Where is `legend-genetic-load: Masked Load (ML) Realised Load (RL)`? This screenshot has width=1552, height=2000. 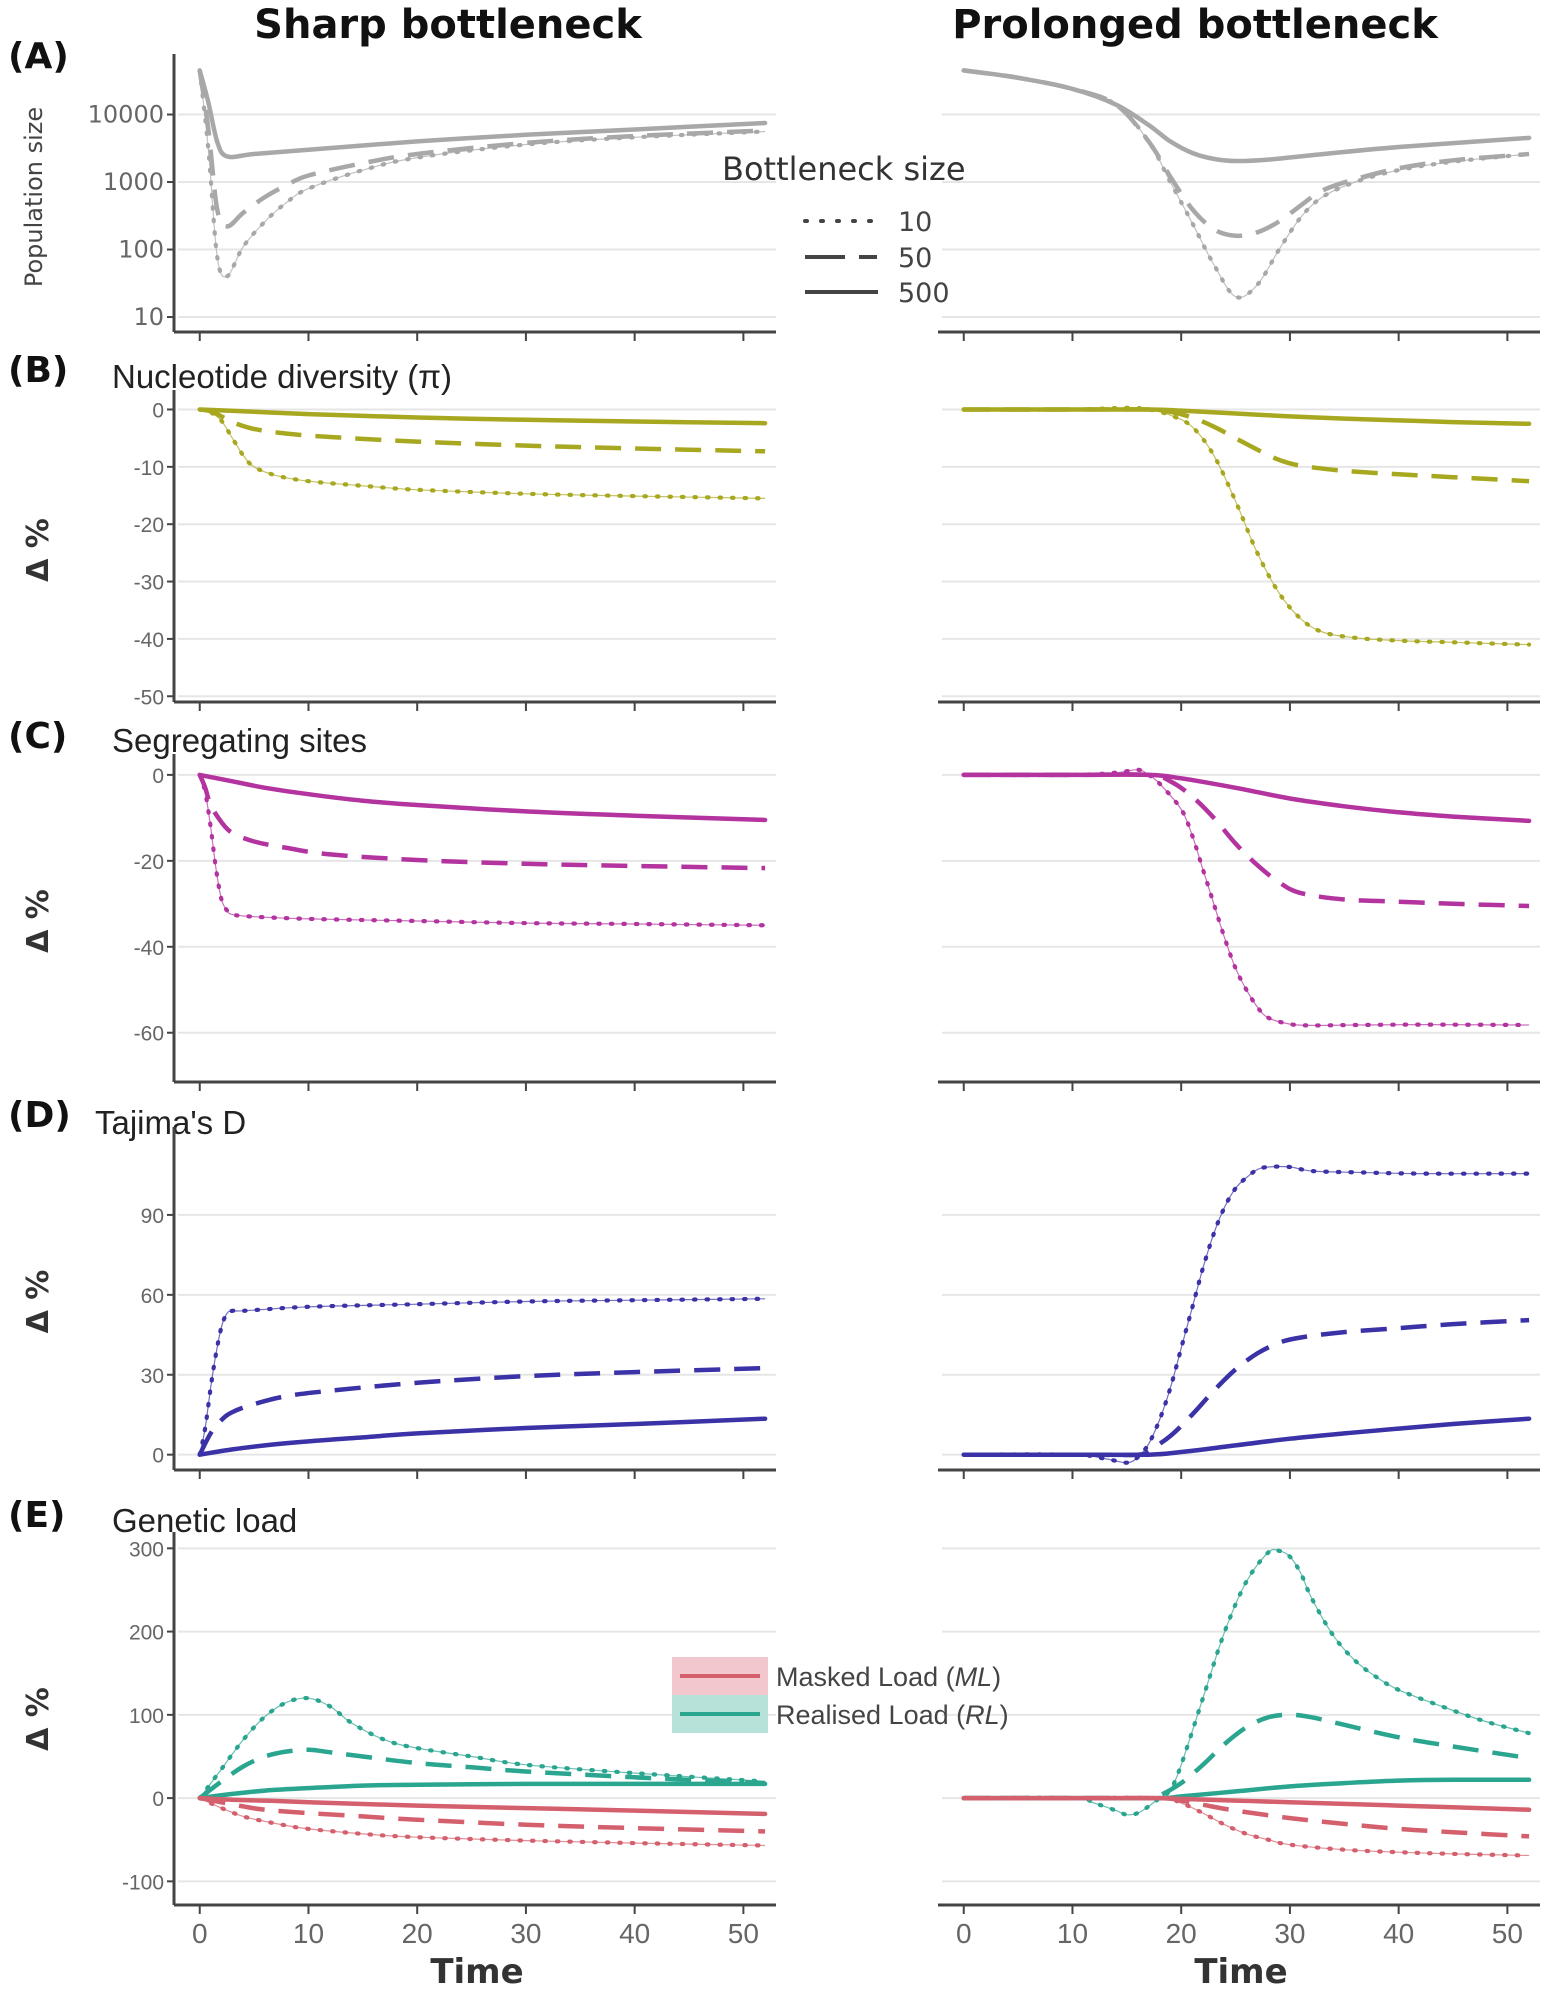 legend-genetic-load: Masked Load (ML) Realised Load (RL) is located at coordinates (840, 1695).